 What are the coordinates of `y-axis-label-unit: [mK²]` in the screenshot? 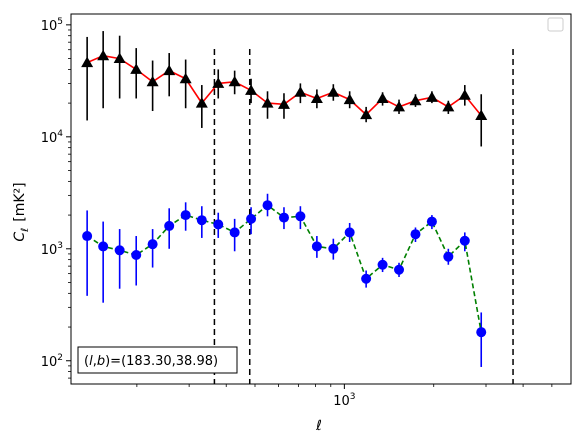 It's located at (20, 201).